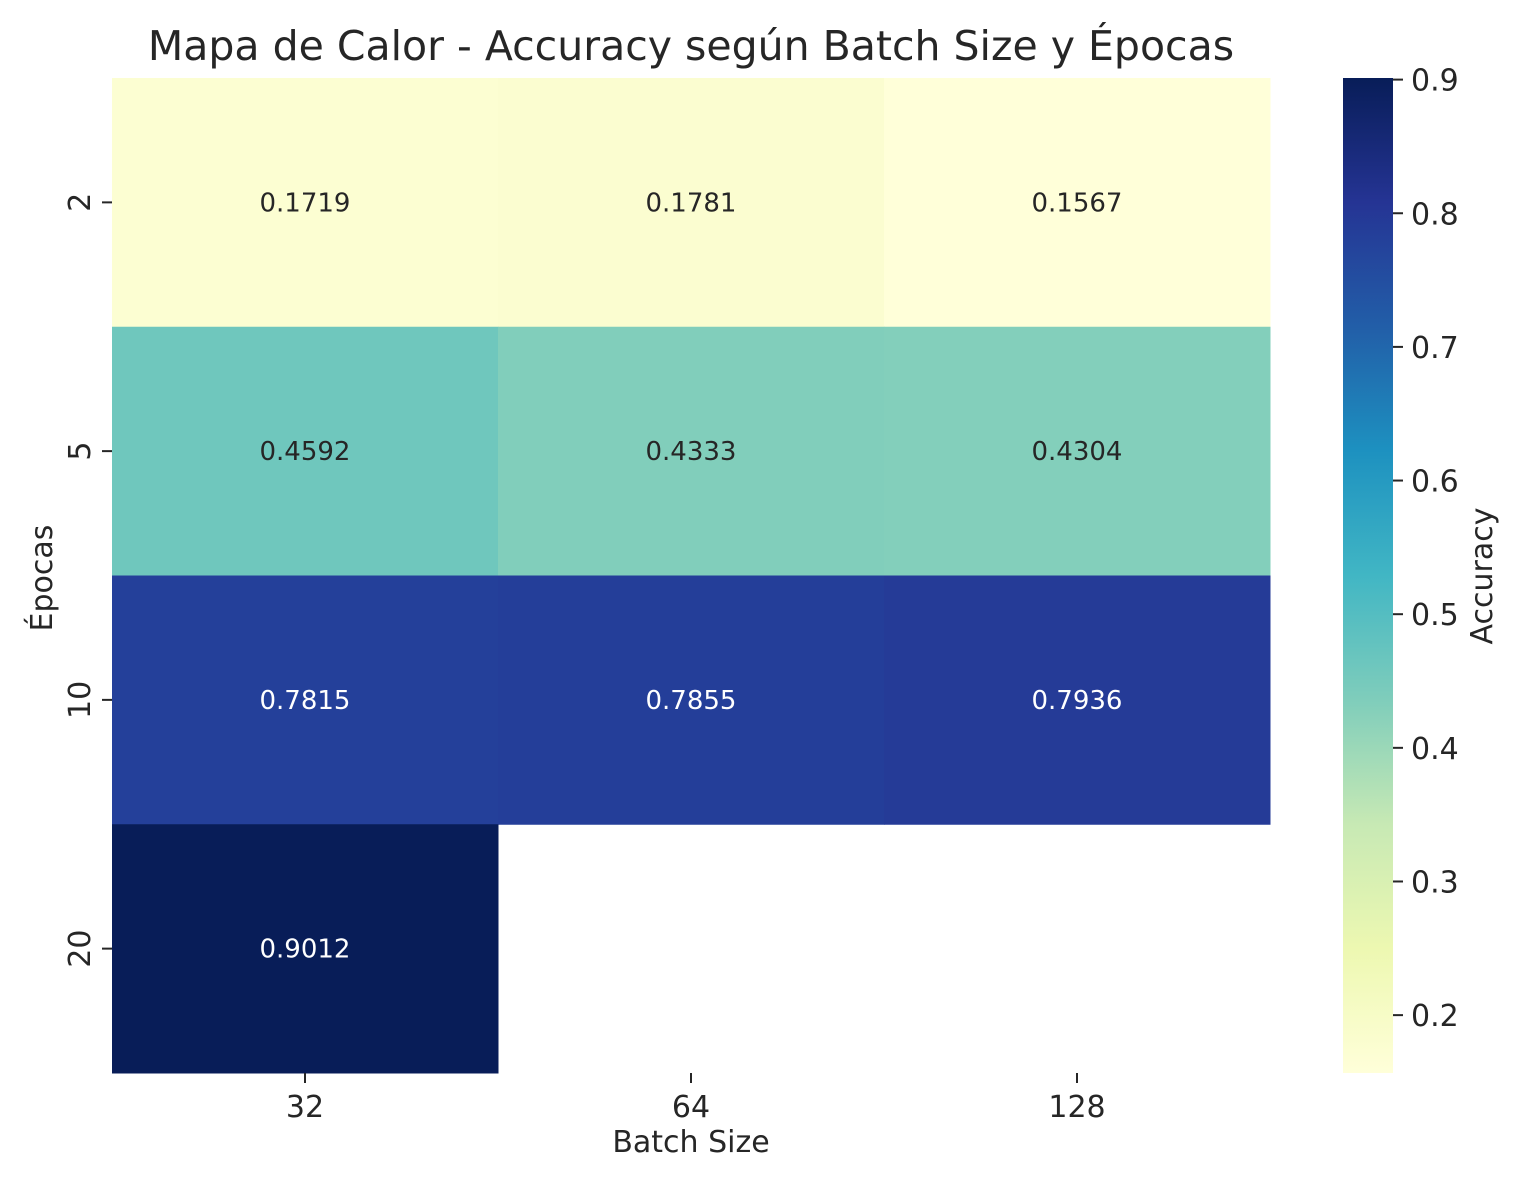 The height and width of the screenshot is (1180, 1519). What do you see at coordinates (690, 1142) in the screenshot?
I see `x-axis-label: Batch Size` at bounding box center [690, 1142].